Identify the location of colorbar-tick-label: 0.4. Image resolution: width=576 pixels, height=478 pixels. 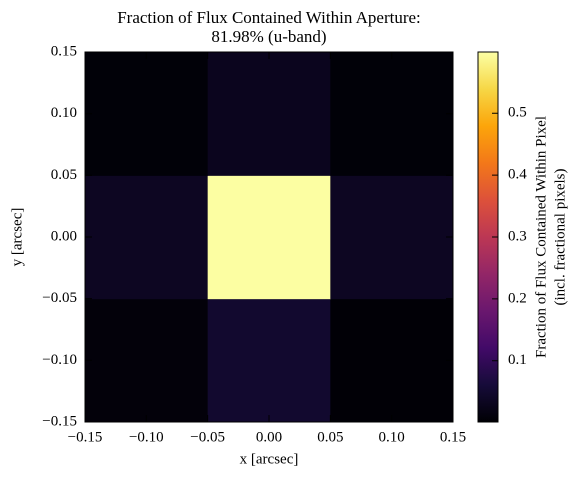
(517, 175).